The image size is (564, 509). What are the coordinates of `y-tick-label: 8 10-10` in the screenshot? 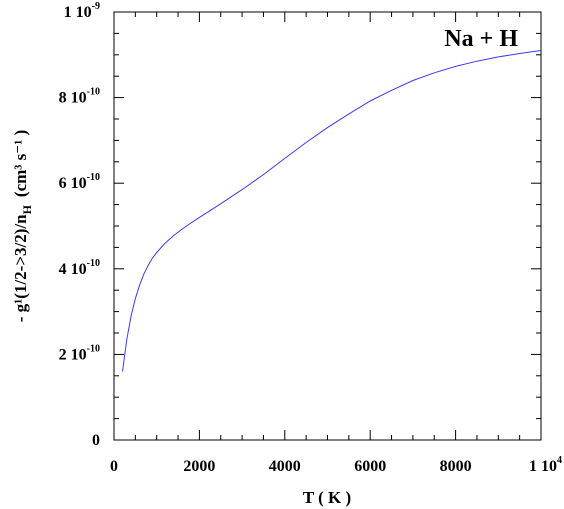 It's located at (79, 97).